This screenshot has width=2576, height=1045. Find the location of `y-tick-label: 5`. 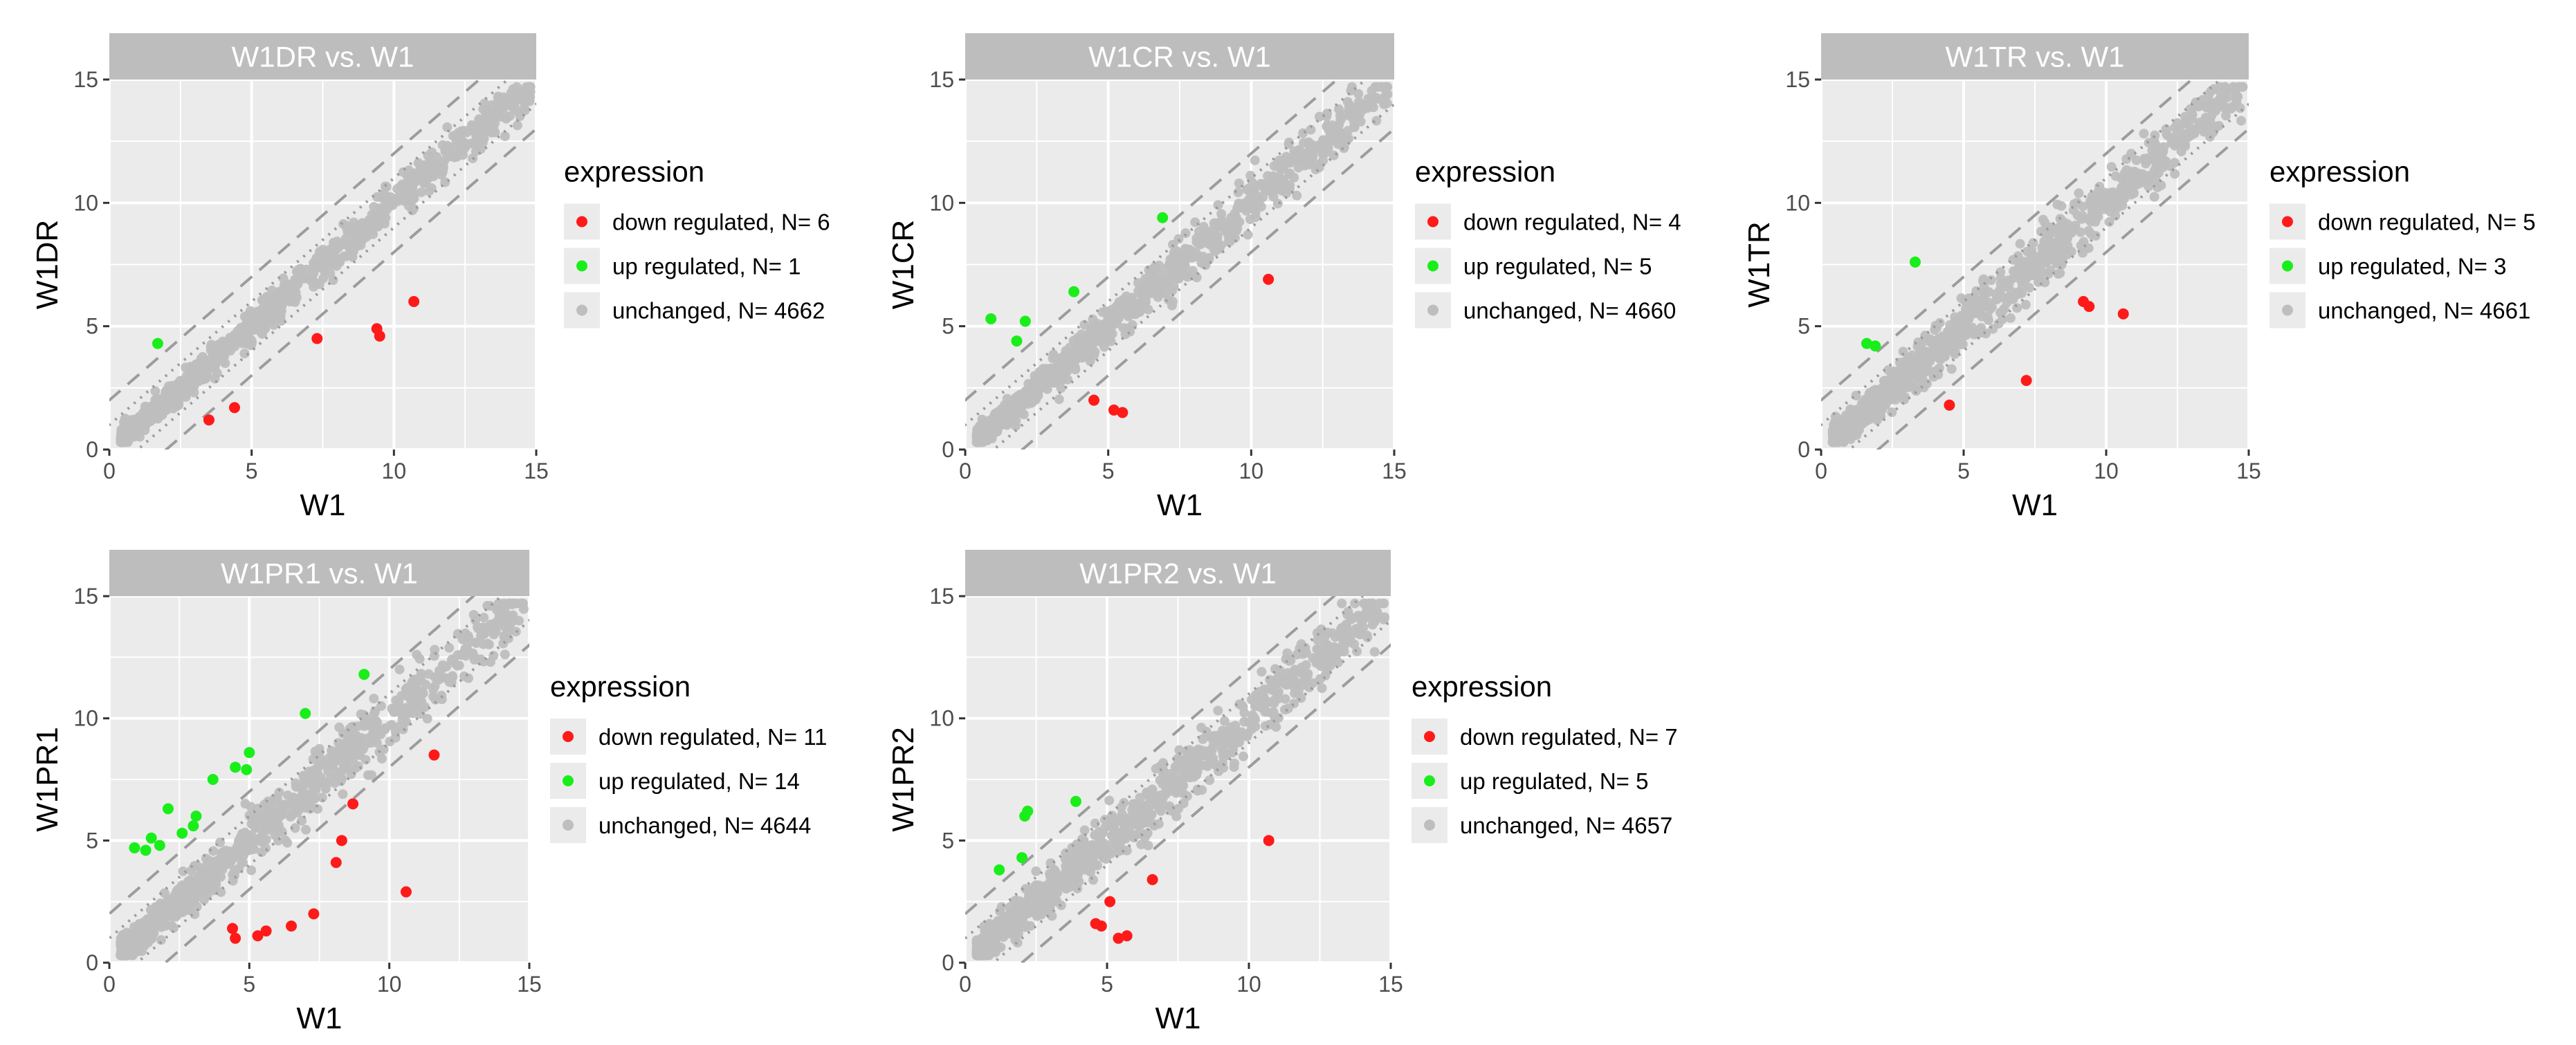

y-tick-label: 5 is located at coordinates (1804, 326).